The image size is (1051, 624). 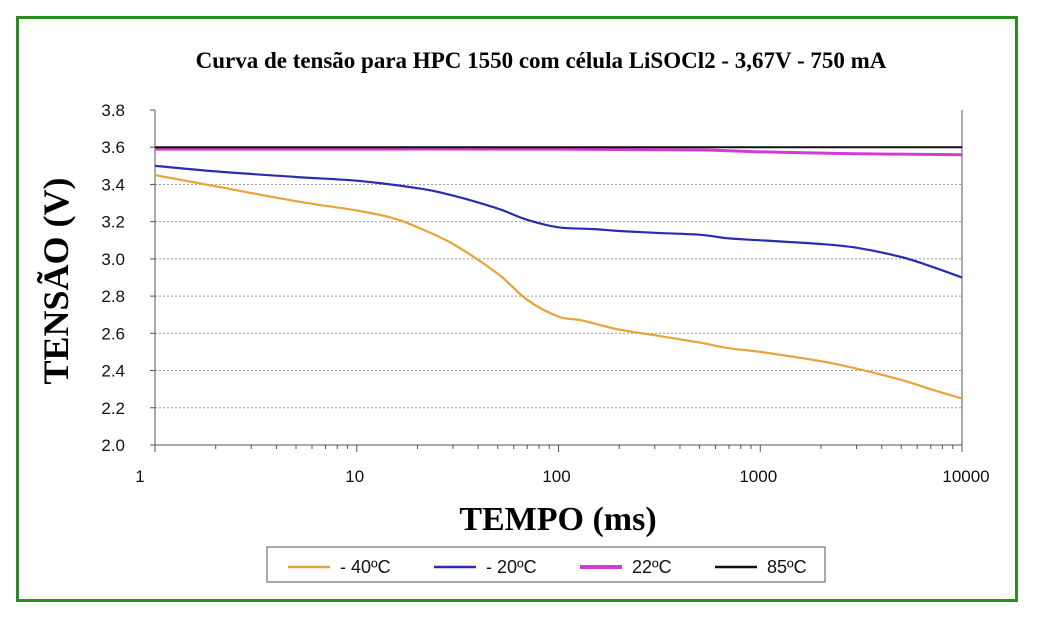 I want to click on y-tick-label: 3.4, so click(x=113, y=184).